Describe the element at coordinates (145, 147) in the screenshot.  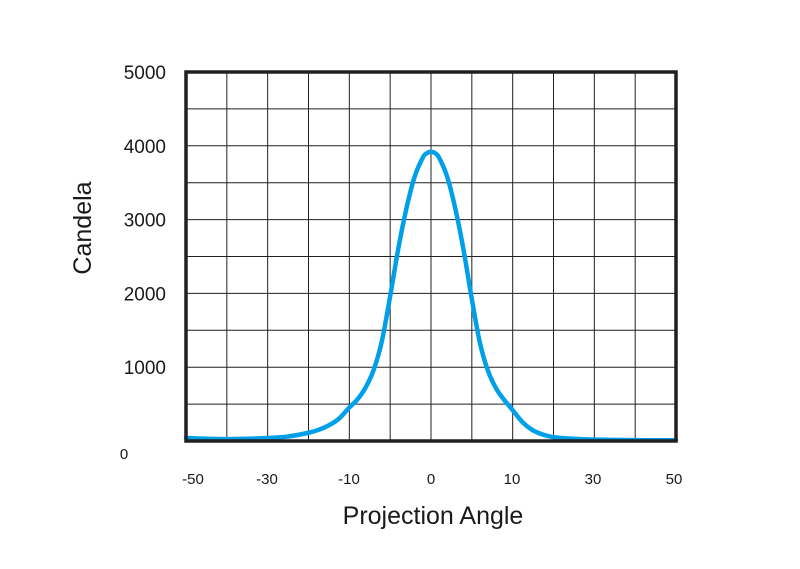
I see `y-tick-label: 4000` at that location.